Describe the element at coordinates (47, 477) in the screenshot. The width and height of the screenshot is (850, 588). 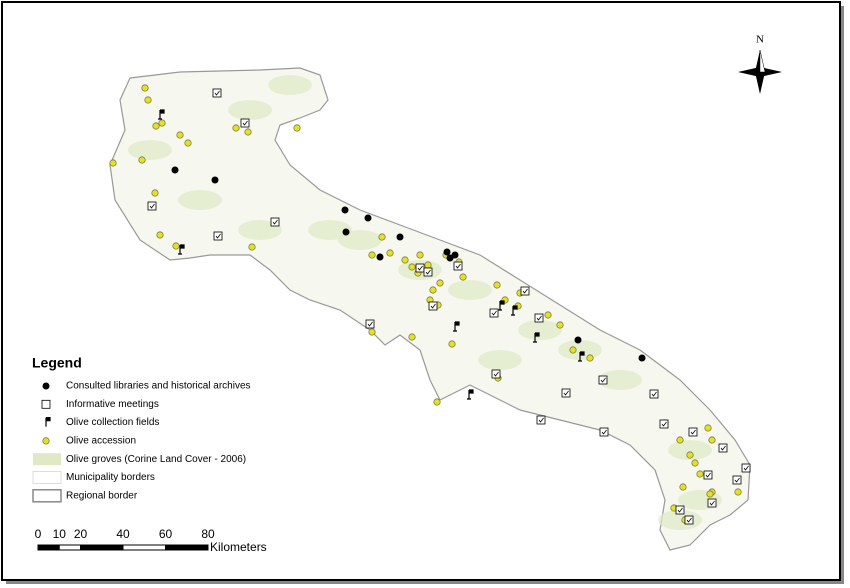
I see `legend-municipality` at that location.